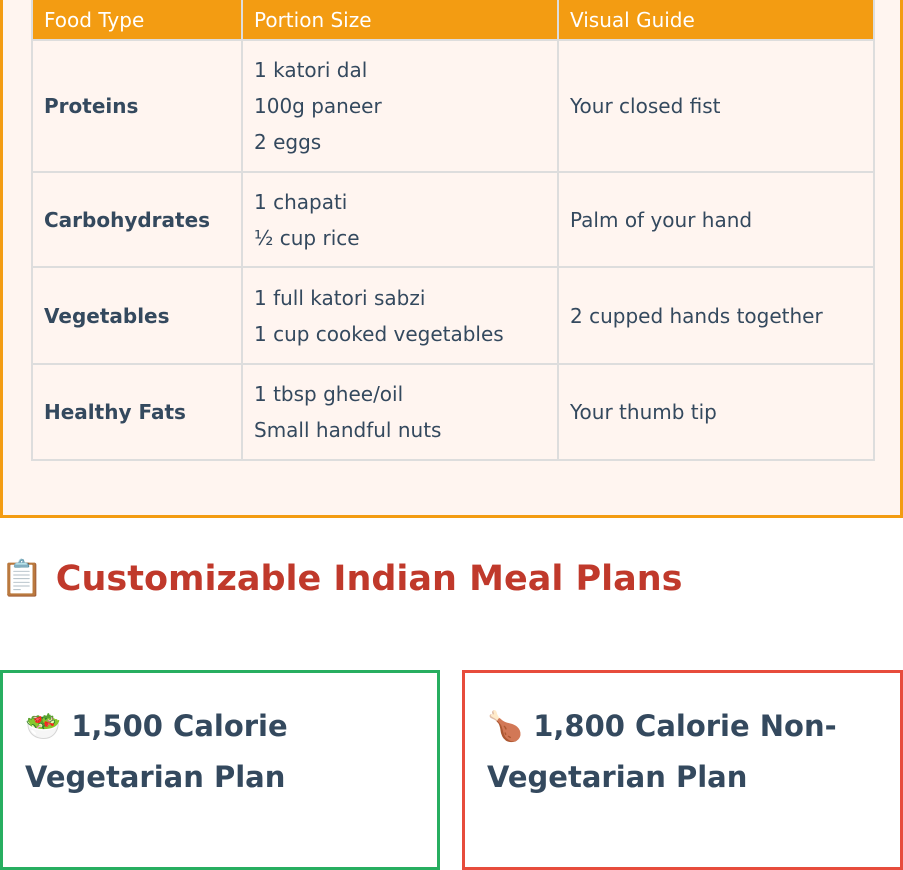 Image resolution: width=903 pixels, height=870 pixels. Describe the element at coordinates (318, 106) in the screenshot. I see `portion-line: 100g paneer` at that location.